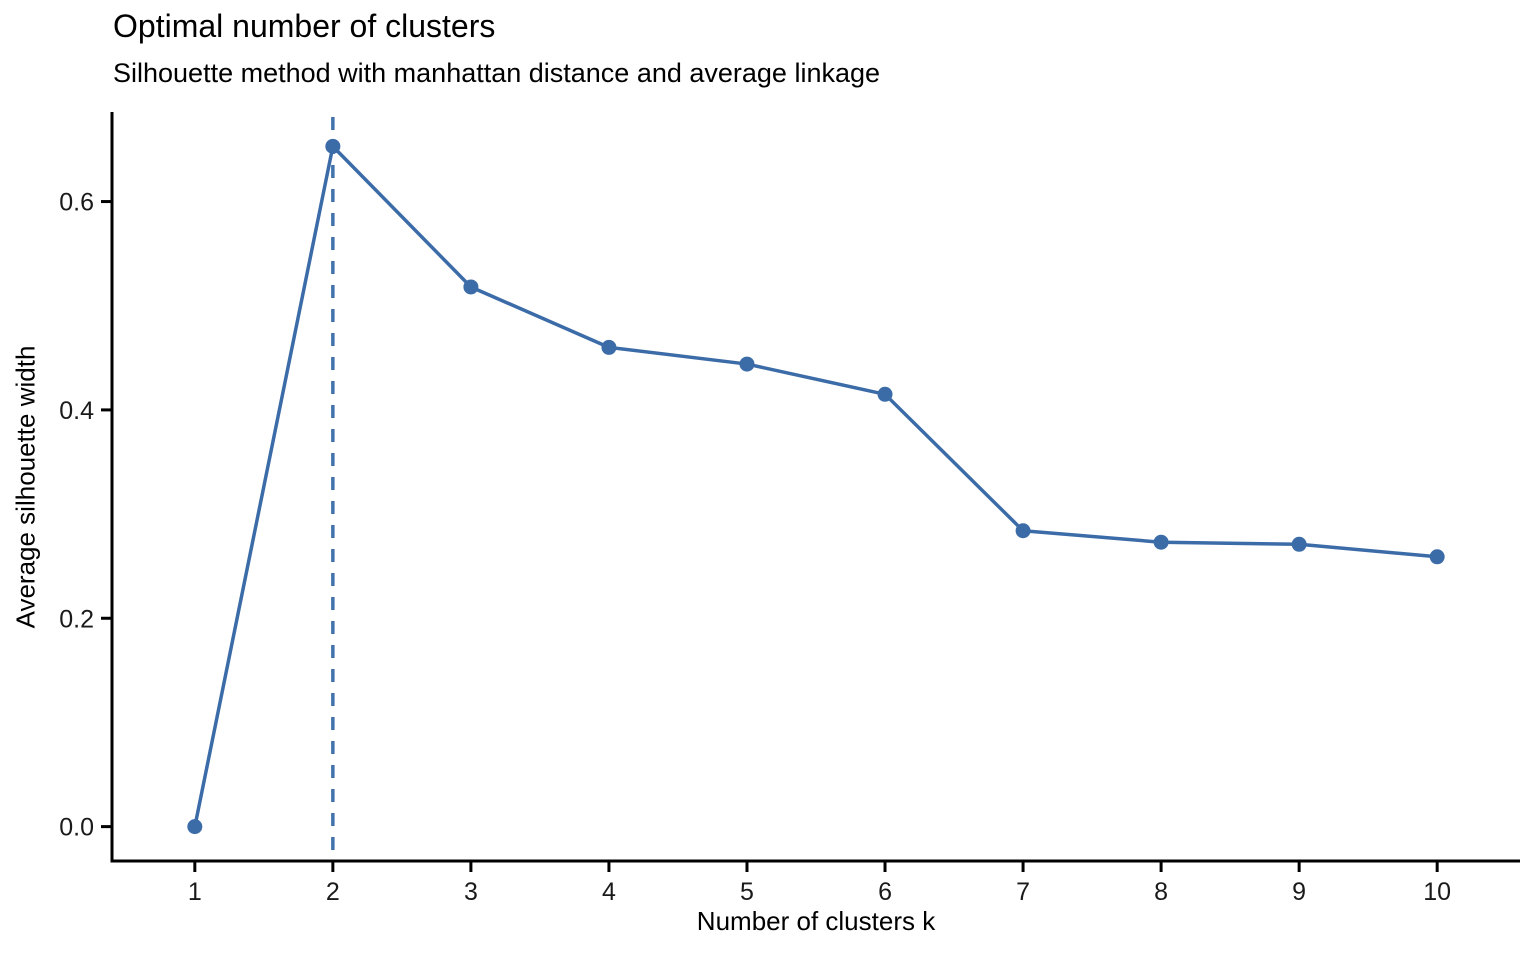 This screenshot has height=960, width=1536. I want to click on chart-title: Optimal number of clusters, so click(304, 26).